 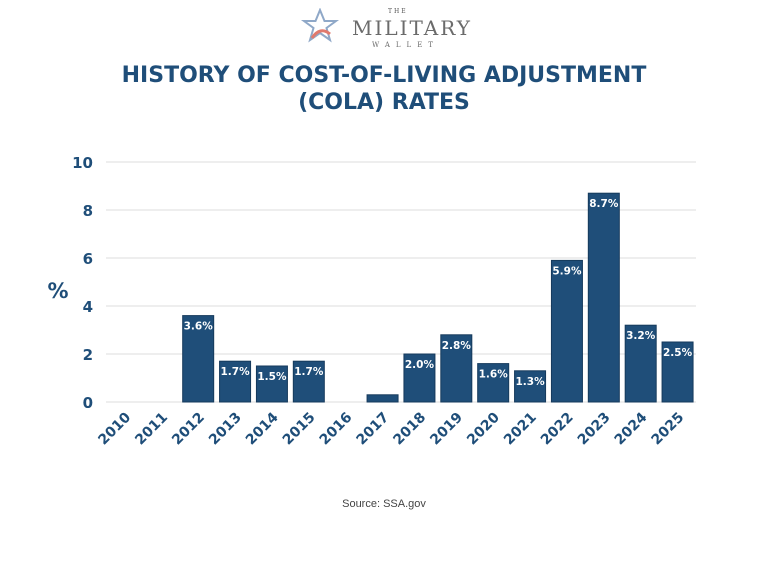 What do you see at coordinates (604, 204) in the screenshot?
I see `data-label: 8.7%` at bounding box center [604, 204].